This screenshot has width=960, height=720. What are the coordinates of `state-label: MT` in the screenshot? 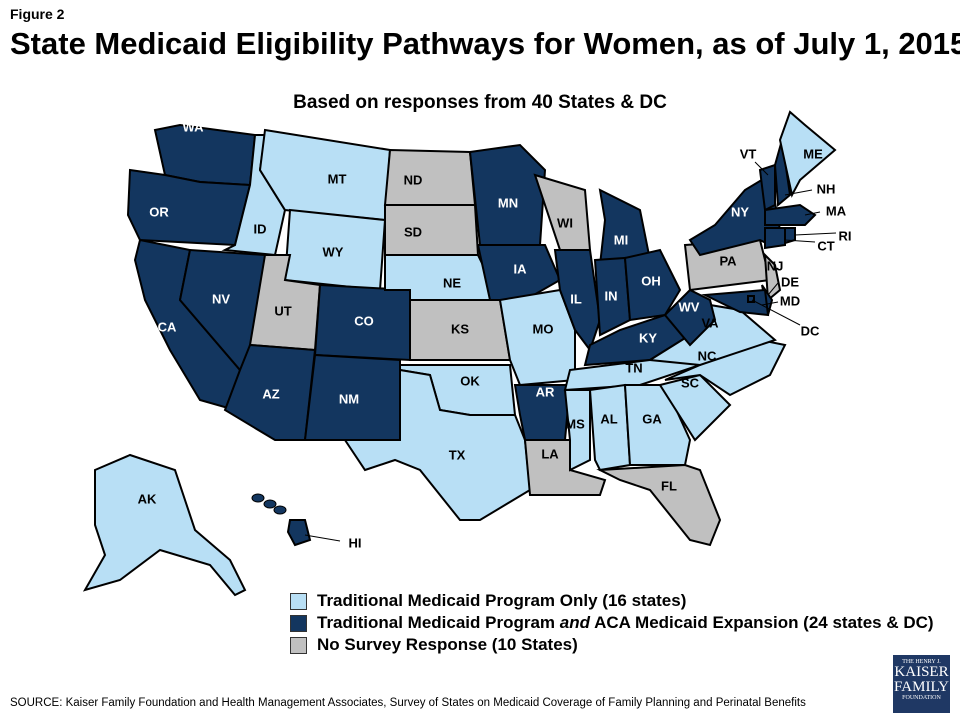 It's located at (337, 178).